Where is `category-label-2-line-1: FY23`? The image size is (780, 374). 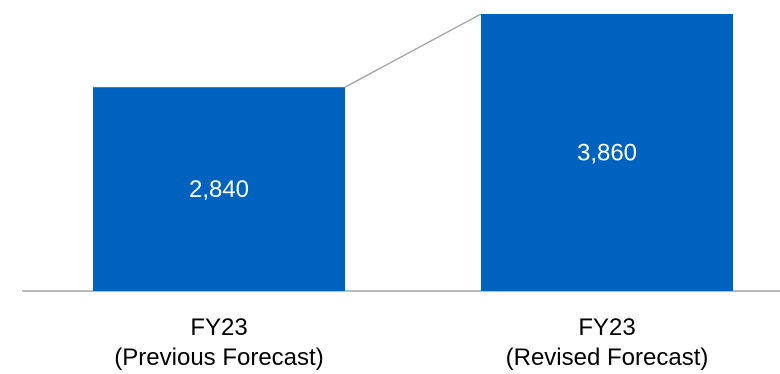
category-label-2-line-1: FY23 is located at coordinates (606, 327).